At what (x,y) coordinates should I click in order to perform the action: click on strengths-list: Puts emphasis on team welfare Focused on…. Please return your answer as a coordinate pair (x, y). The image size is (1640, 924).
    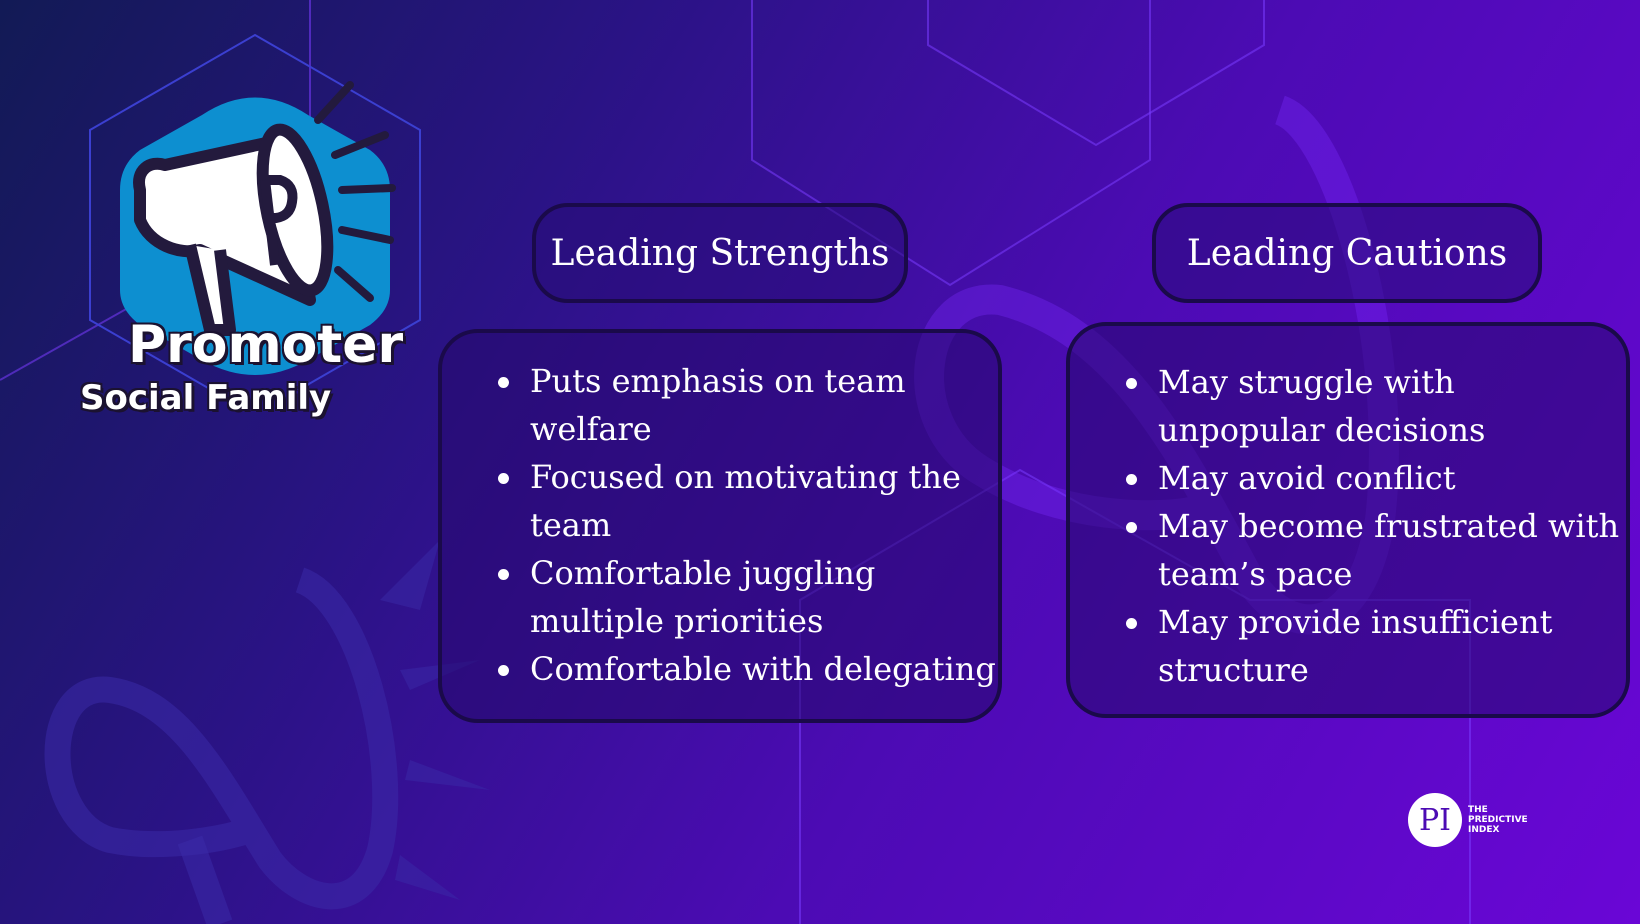
    Looking at the image, I should click on (720, 525).